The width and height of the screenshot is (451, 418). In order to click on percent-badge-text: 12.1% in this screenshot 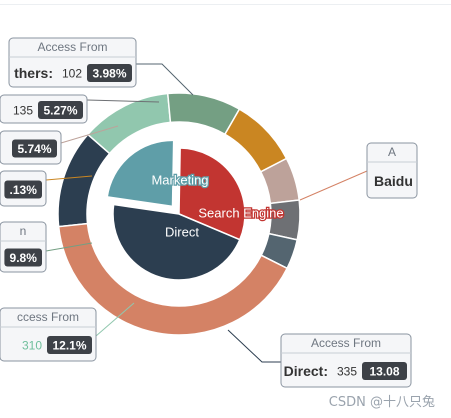, I will do `click(69, 346)`.